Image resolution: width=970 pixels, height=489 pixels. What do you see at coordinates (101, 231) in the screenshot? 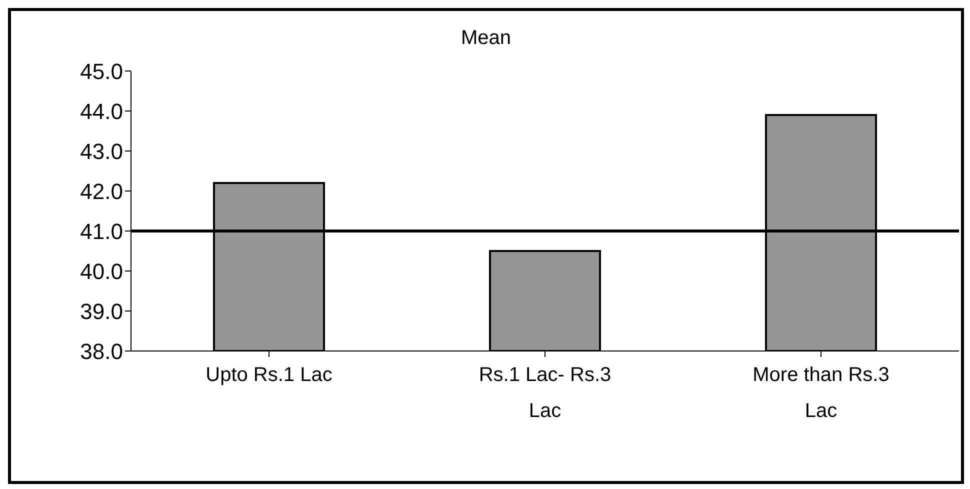
I see `y-tick-label: 41.0` at bounding box center [101, 231].